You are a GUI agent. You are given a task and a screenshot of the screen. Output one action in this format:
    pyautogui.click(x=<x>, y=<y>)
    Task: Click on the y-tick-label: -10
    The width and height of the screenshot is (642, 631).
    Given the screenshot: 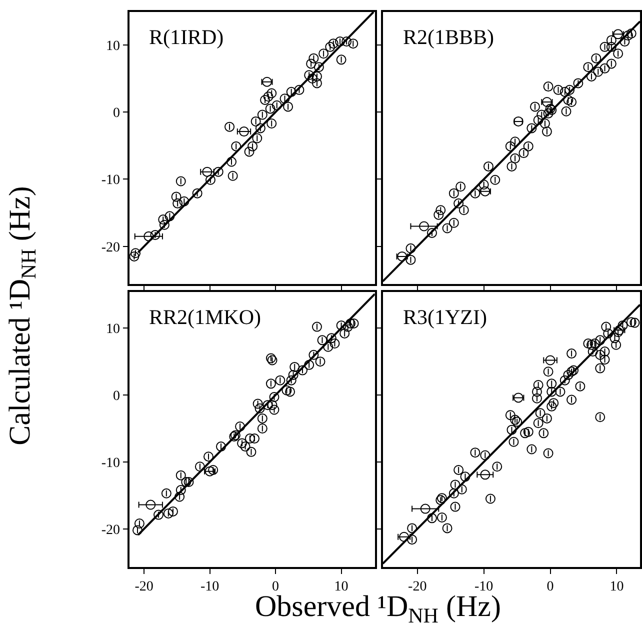 What is the action you would take?
    pyautogui.click(x=110, y=463)
    